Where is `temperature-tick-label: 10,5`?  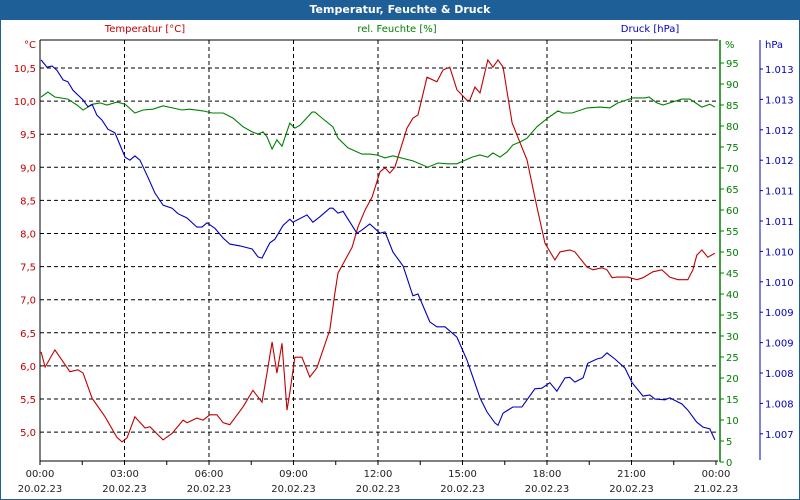
temperature-tick-label: 10,5 is located at coordinates (25, 69).